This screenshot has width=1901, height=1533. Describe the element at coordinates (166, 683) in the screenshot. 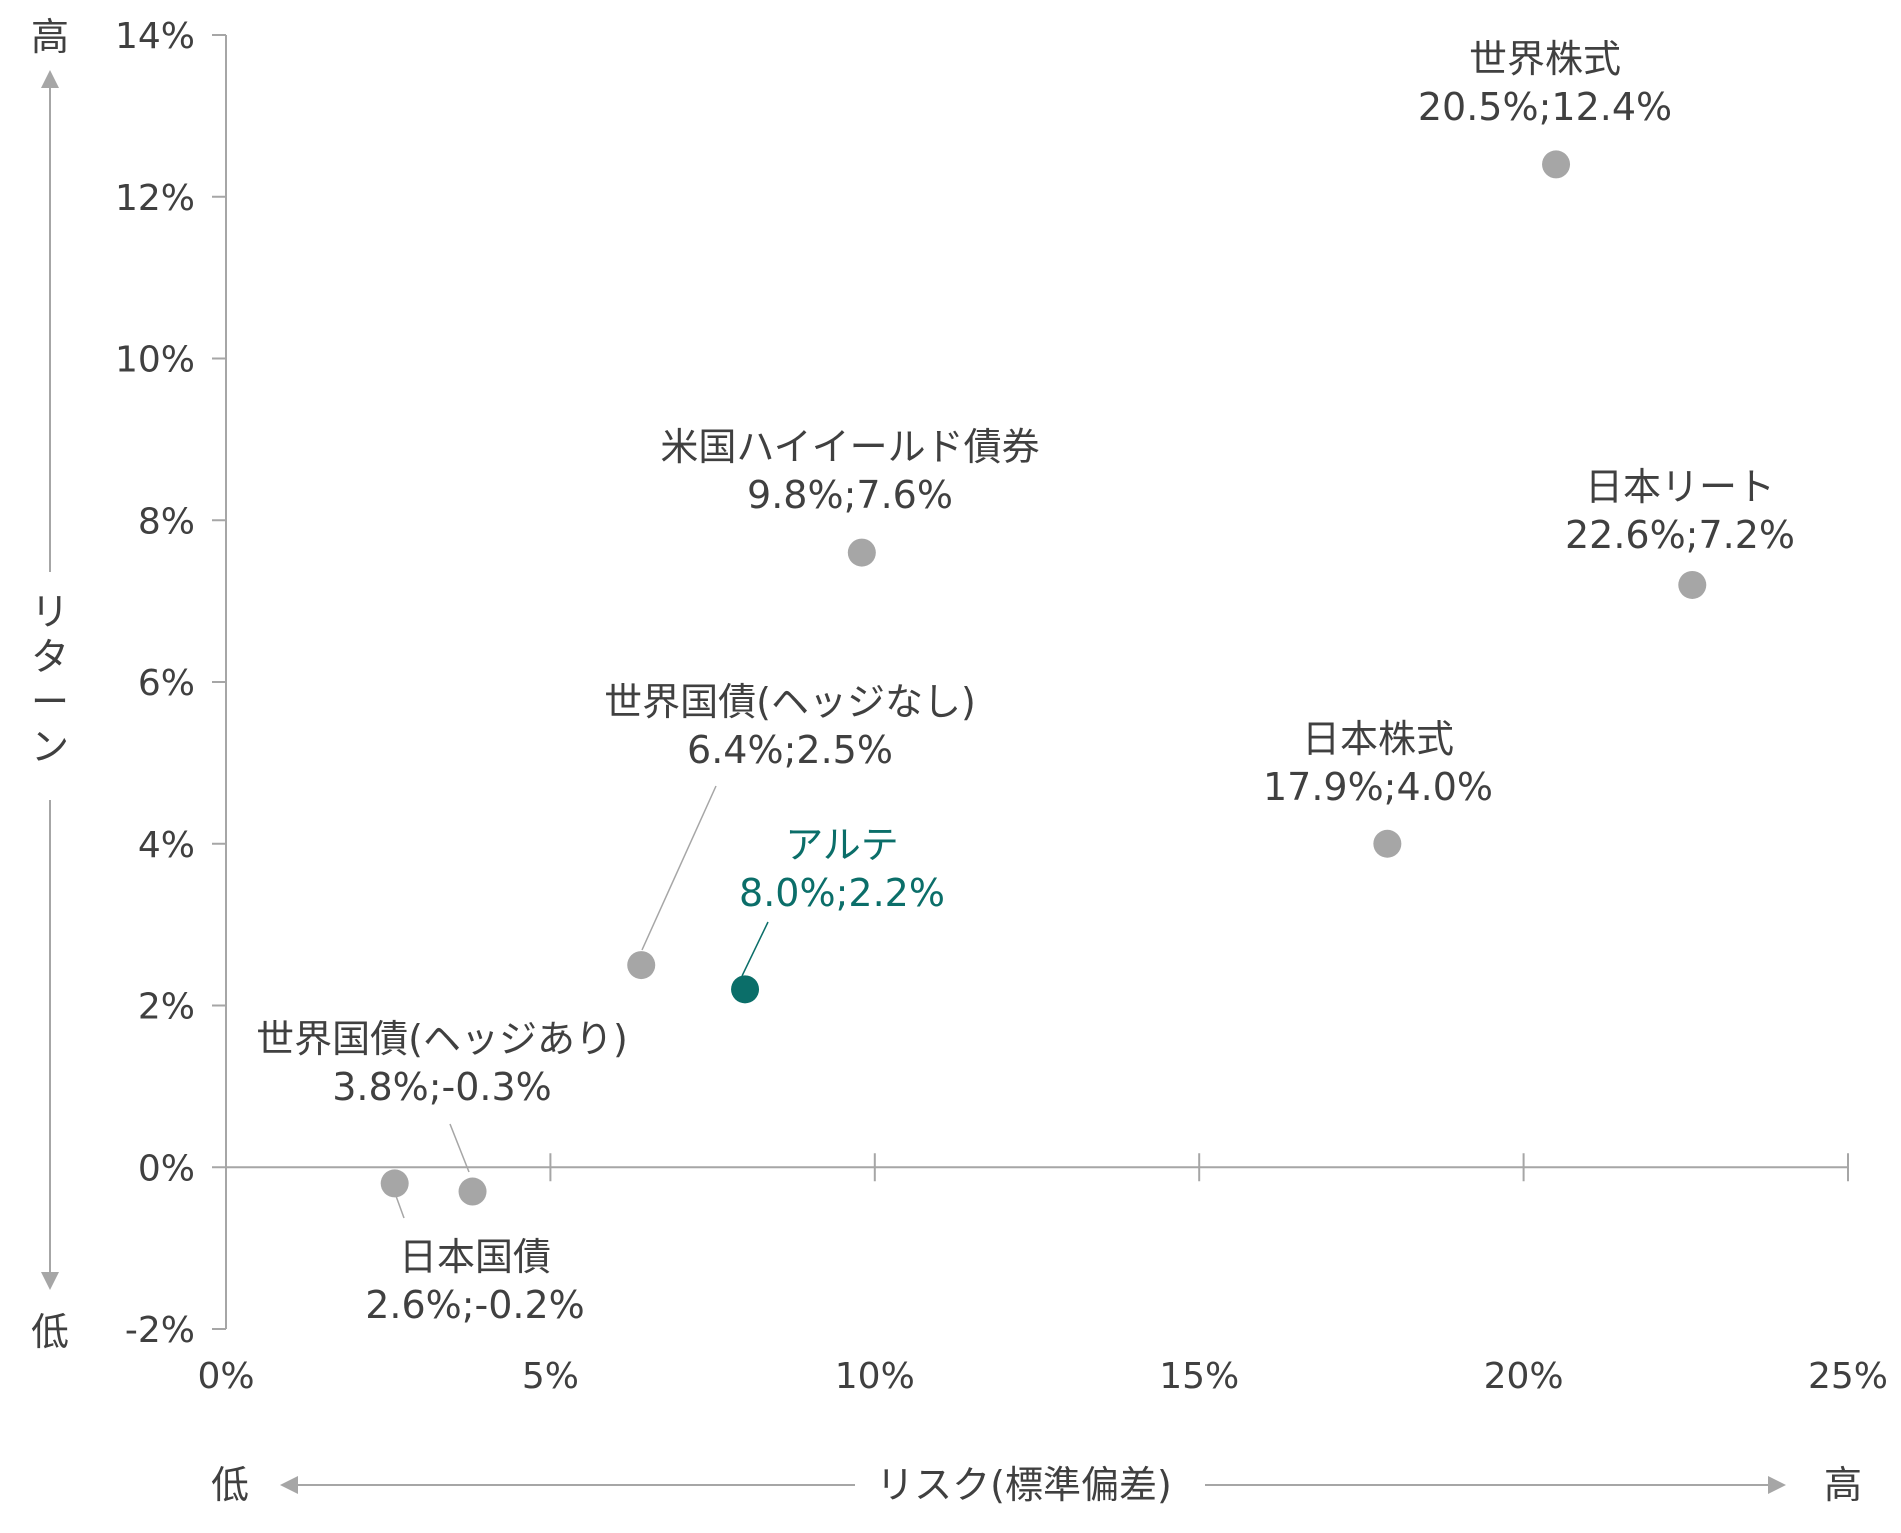

I see `y-tick-label: 6%` at that location.